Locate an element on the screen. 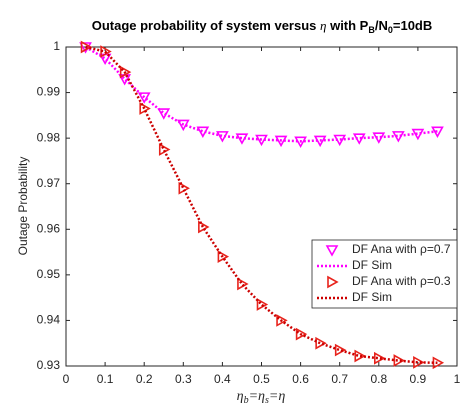 This screenshot has width=474, height=408. x-axis-label: ηb=ηs=η is located at coordinates (261, 397).